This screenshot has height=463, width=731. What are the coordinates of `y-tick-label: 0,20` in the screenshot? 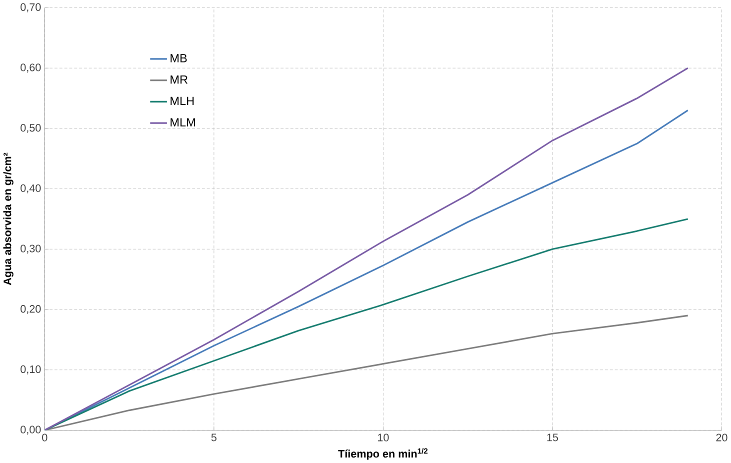 It's located at (30, 309).